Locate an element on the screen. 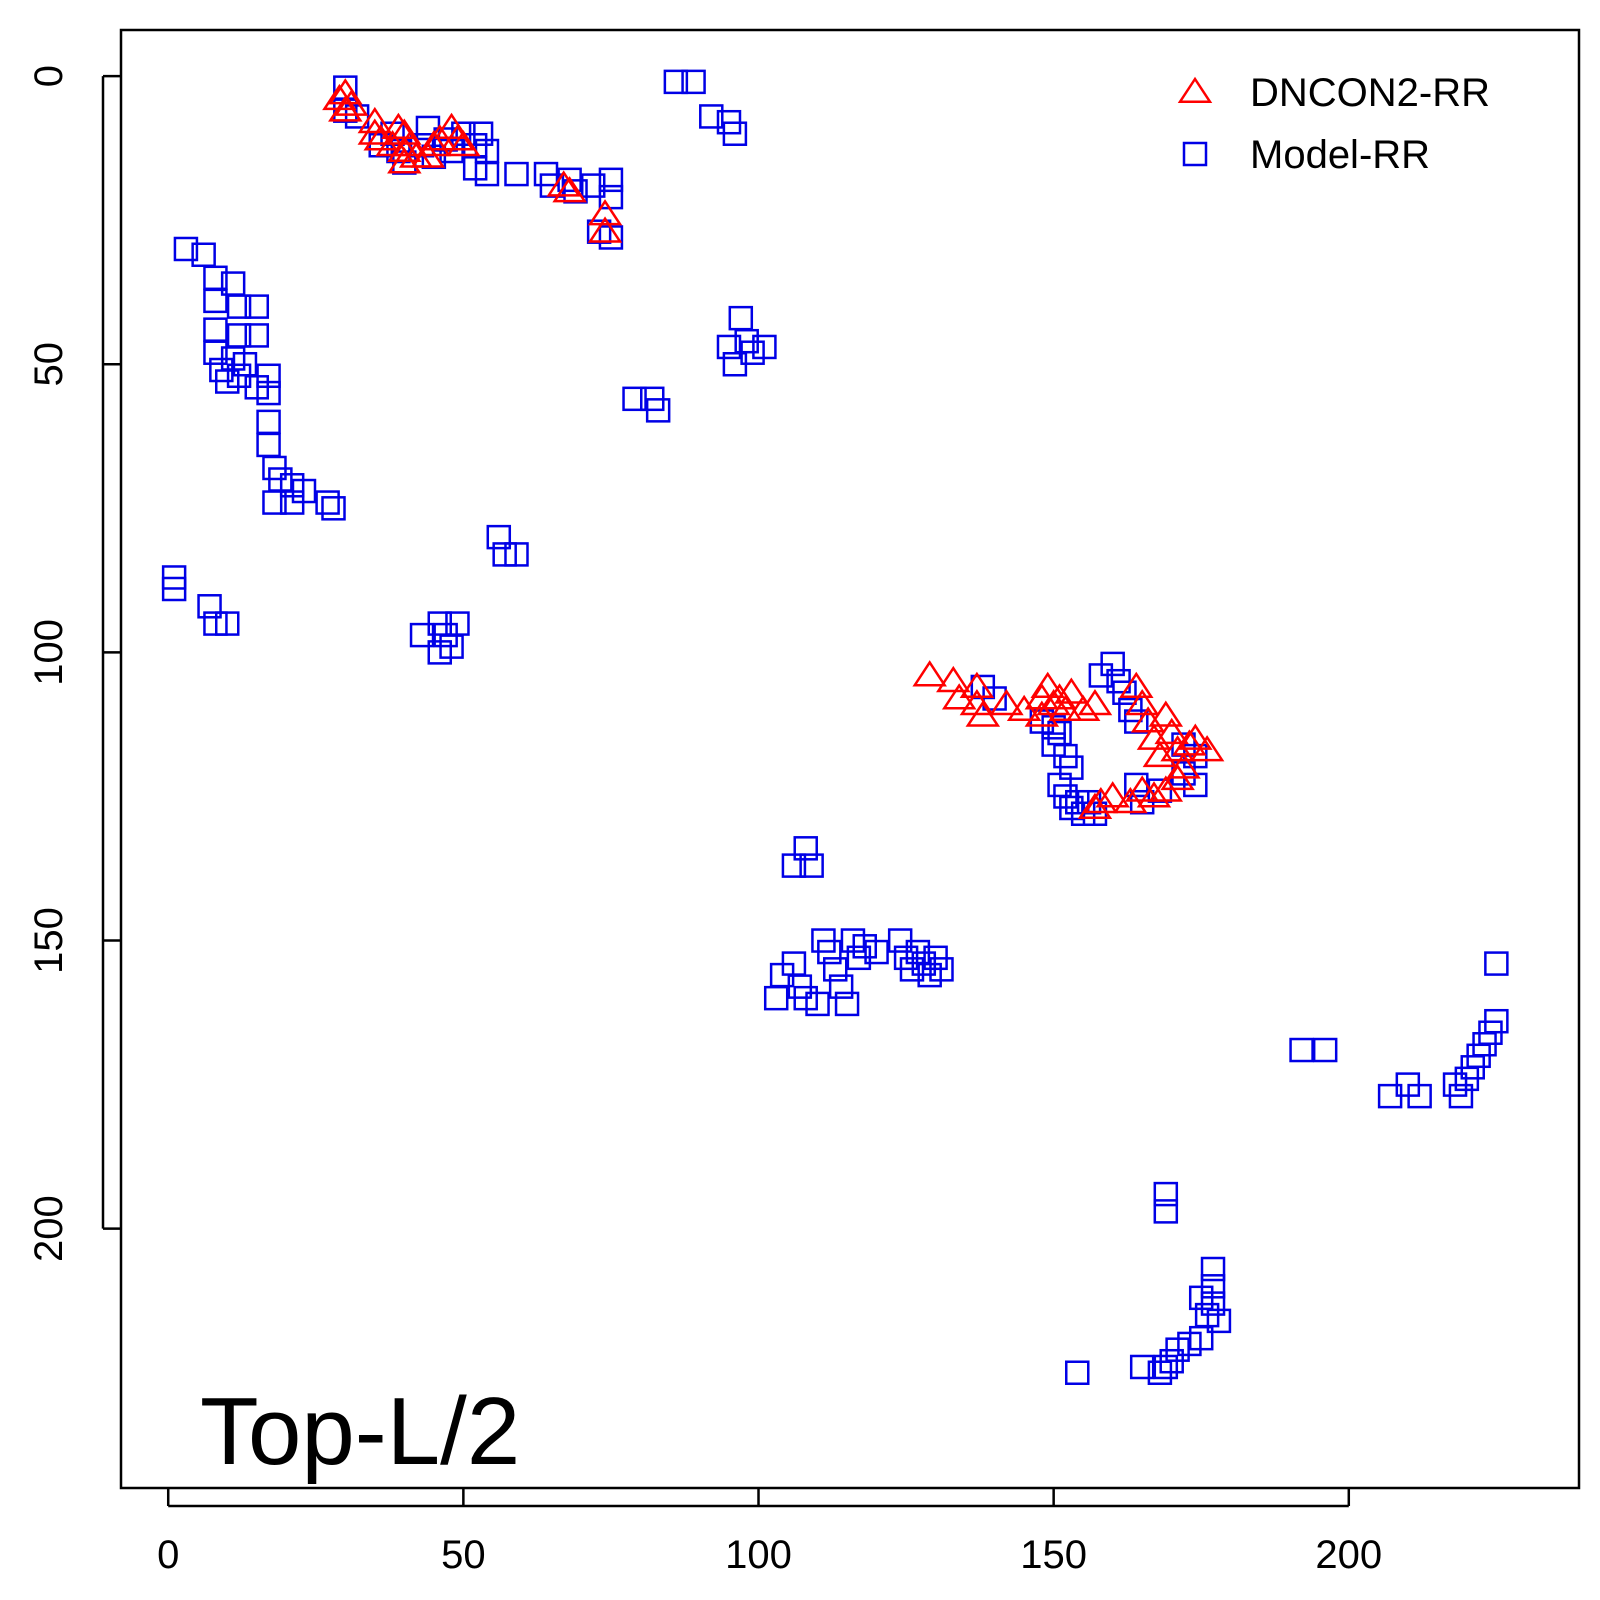 The width and height of the screenshot is (1600, 1600). x-axis: 0 50 100 150 200 is located at coordinates (769, 1532).